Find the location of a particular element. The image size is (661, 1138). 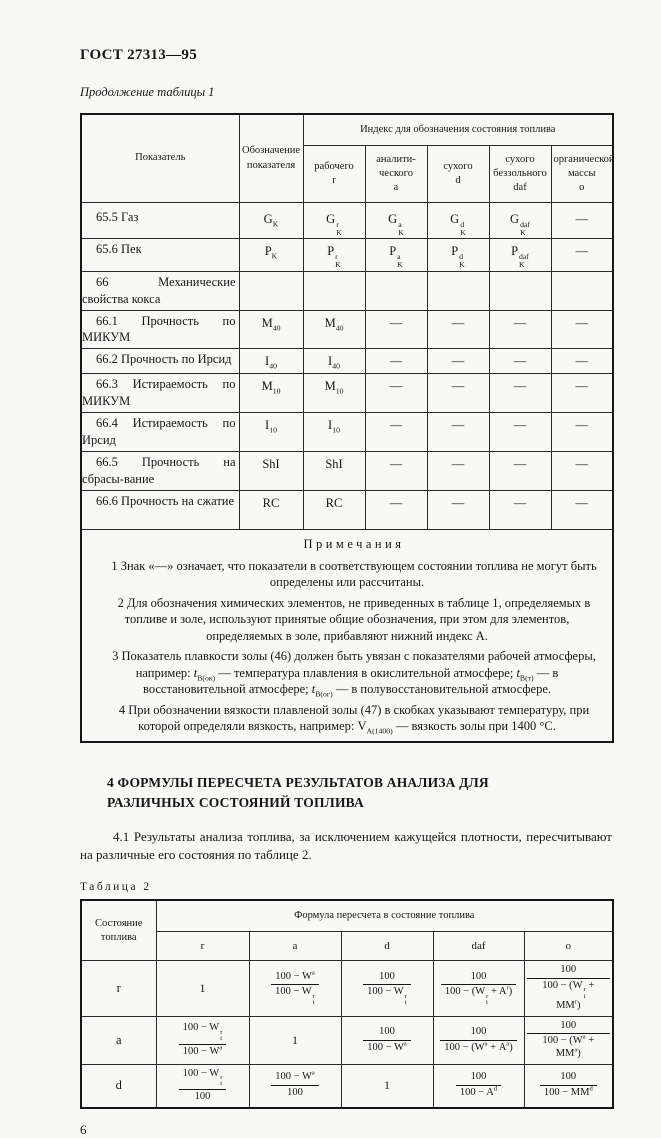

page-number: 6 is located at coordinates (83, 1129).